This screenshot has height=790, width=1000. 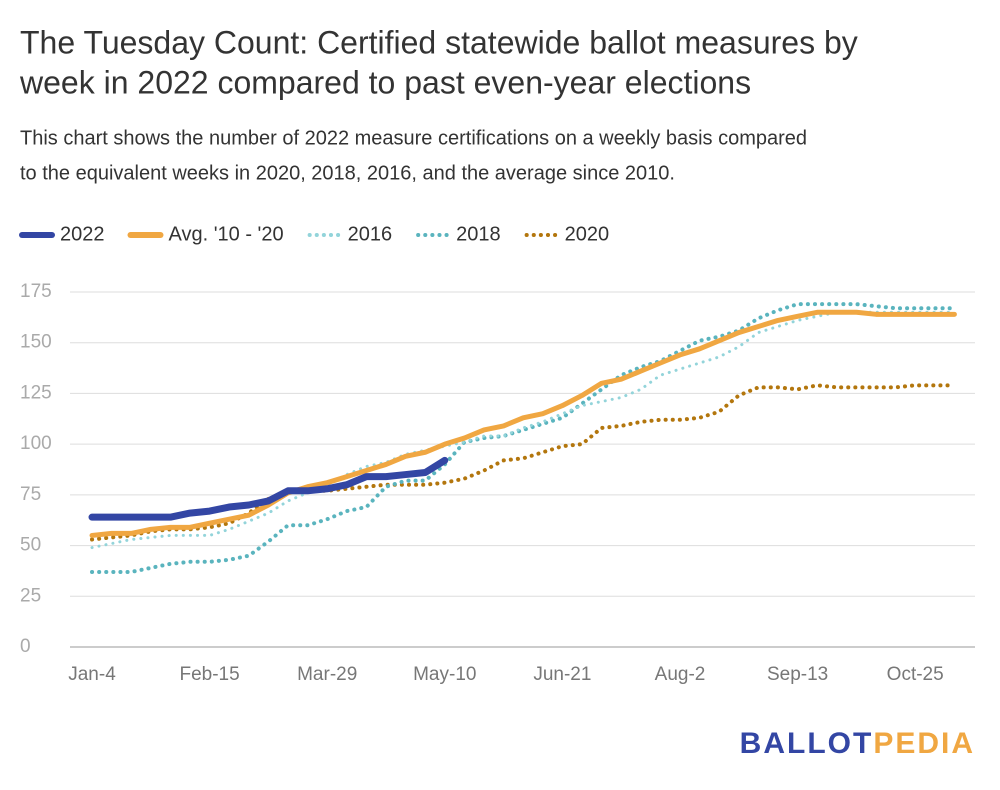 What do you see at coordinates (797, 674) in the screenshot?
I see `x-tick-label: Sep-13` at bounding box center [797, 674].